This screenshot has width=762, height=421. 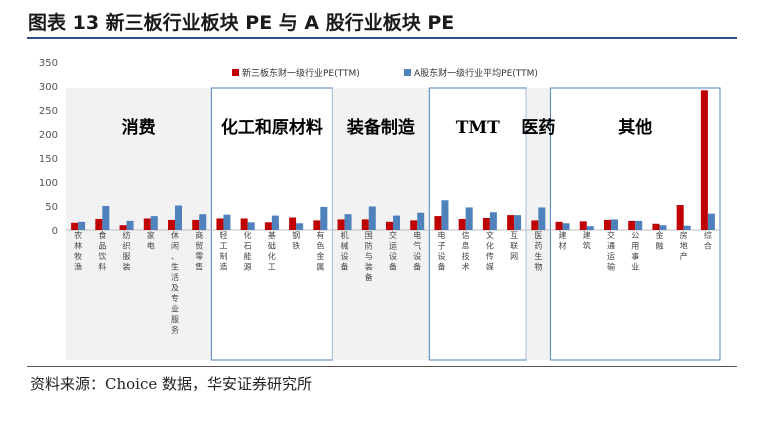 I want to click on x-tick-label: 互联网, so click(x=514, y=246).